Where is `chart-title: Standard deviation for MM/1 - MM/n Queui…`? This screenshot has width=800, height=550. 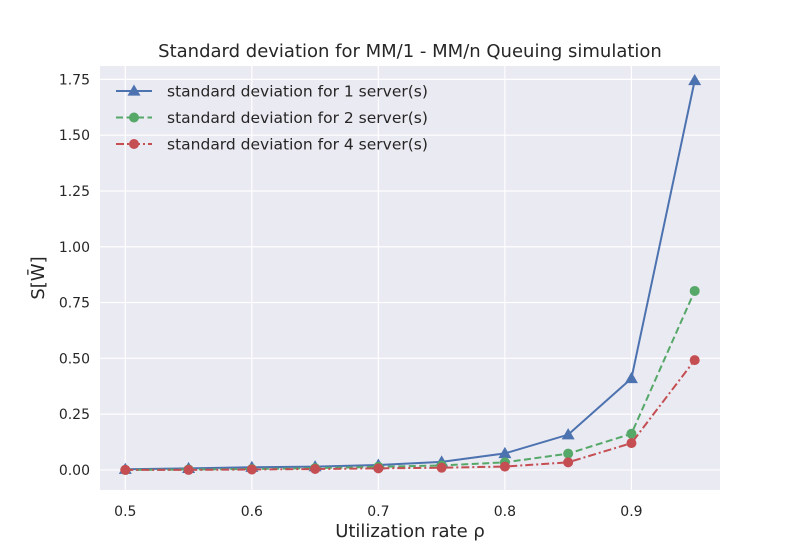
chart-title: Standard deviation for MM/1 - MM/n Queui… is located at coordinates (410, 51).